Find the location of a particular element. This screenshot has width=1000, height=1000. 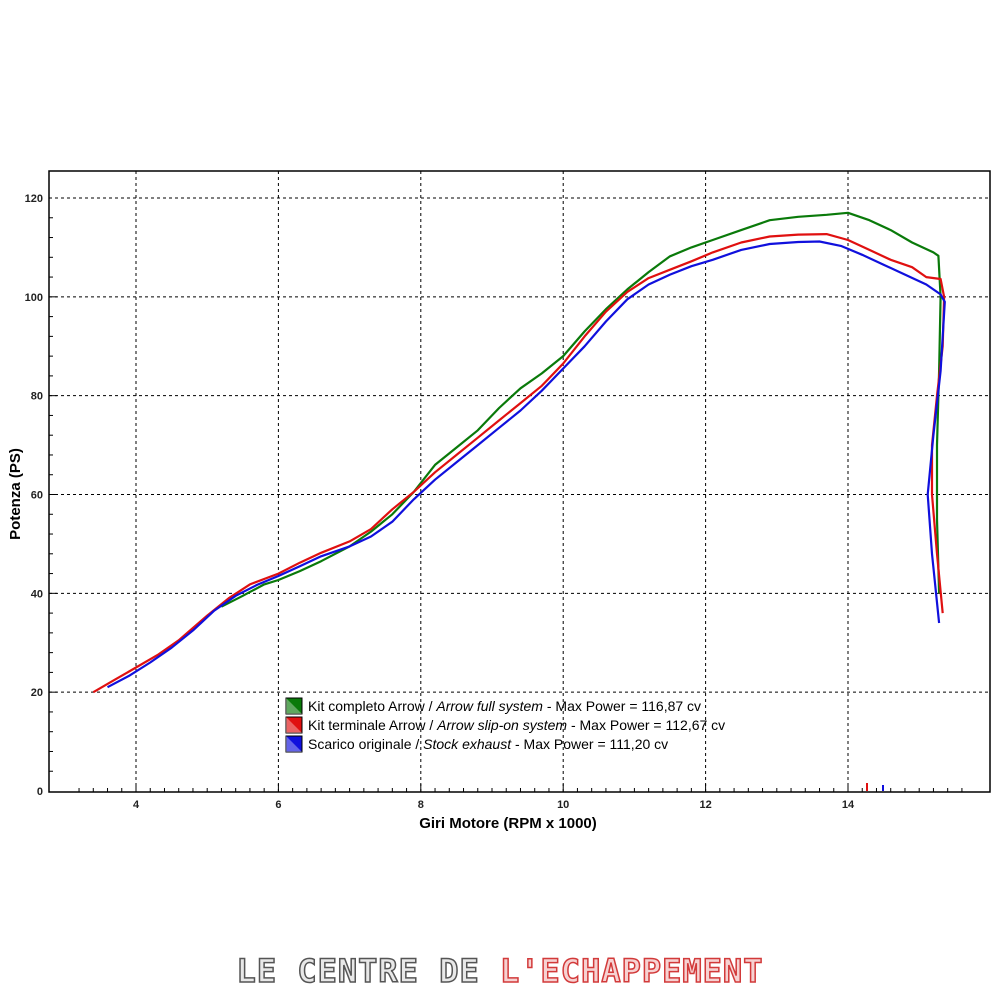

y-tick-label: 20 is located at coordinates (37, 693).